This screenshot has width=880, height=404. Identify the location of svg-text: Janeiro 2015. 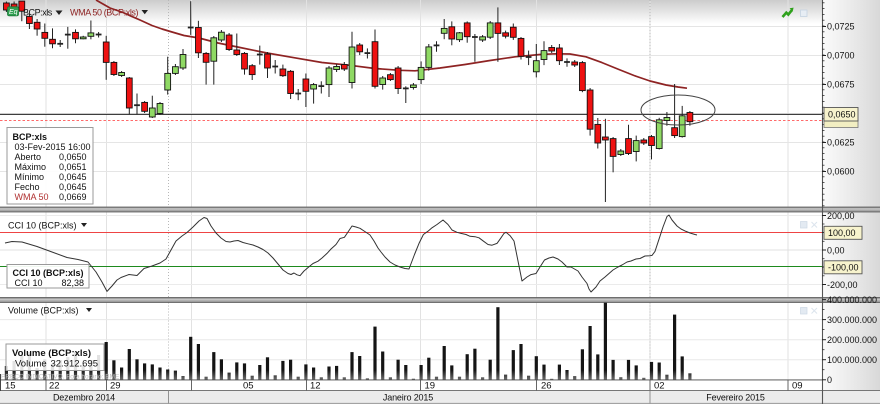
(408, 397).